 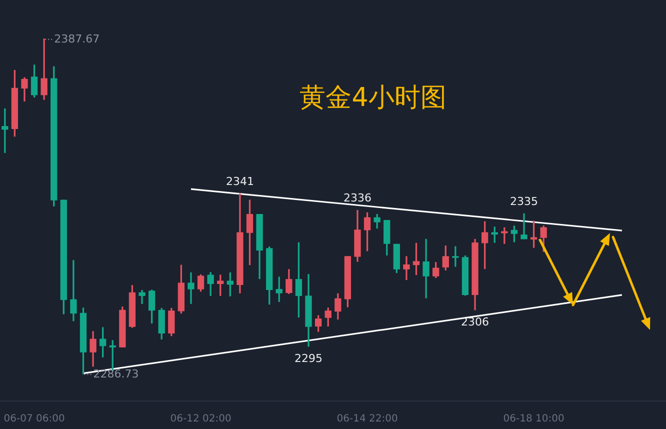 What do you see at coordinates (34, 419) in the screenshot?
I see `x-tick-label: 06-07 06:00` at bounding box center [34, 419].